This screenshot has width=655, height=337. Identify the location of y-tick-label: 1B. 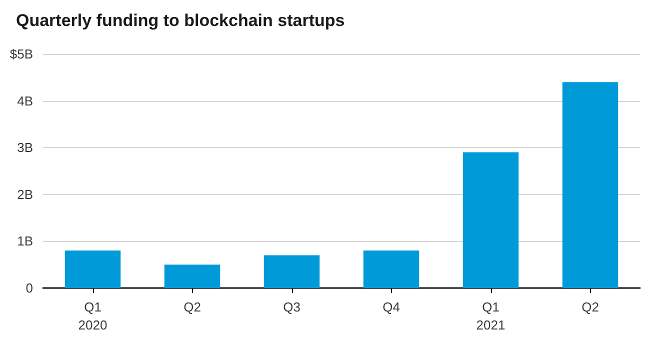
(25, 241).